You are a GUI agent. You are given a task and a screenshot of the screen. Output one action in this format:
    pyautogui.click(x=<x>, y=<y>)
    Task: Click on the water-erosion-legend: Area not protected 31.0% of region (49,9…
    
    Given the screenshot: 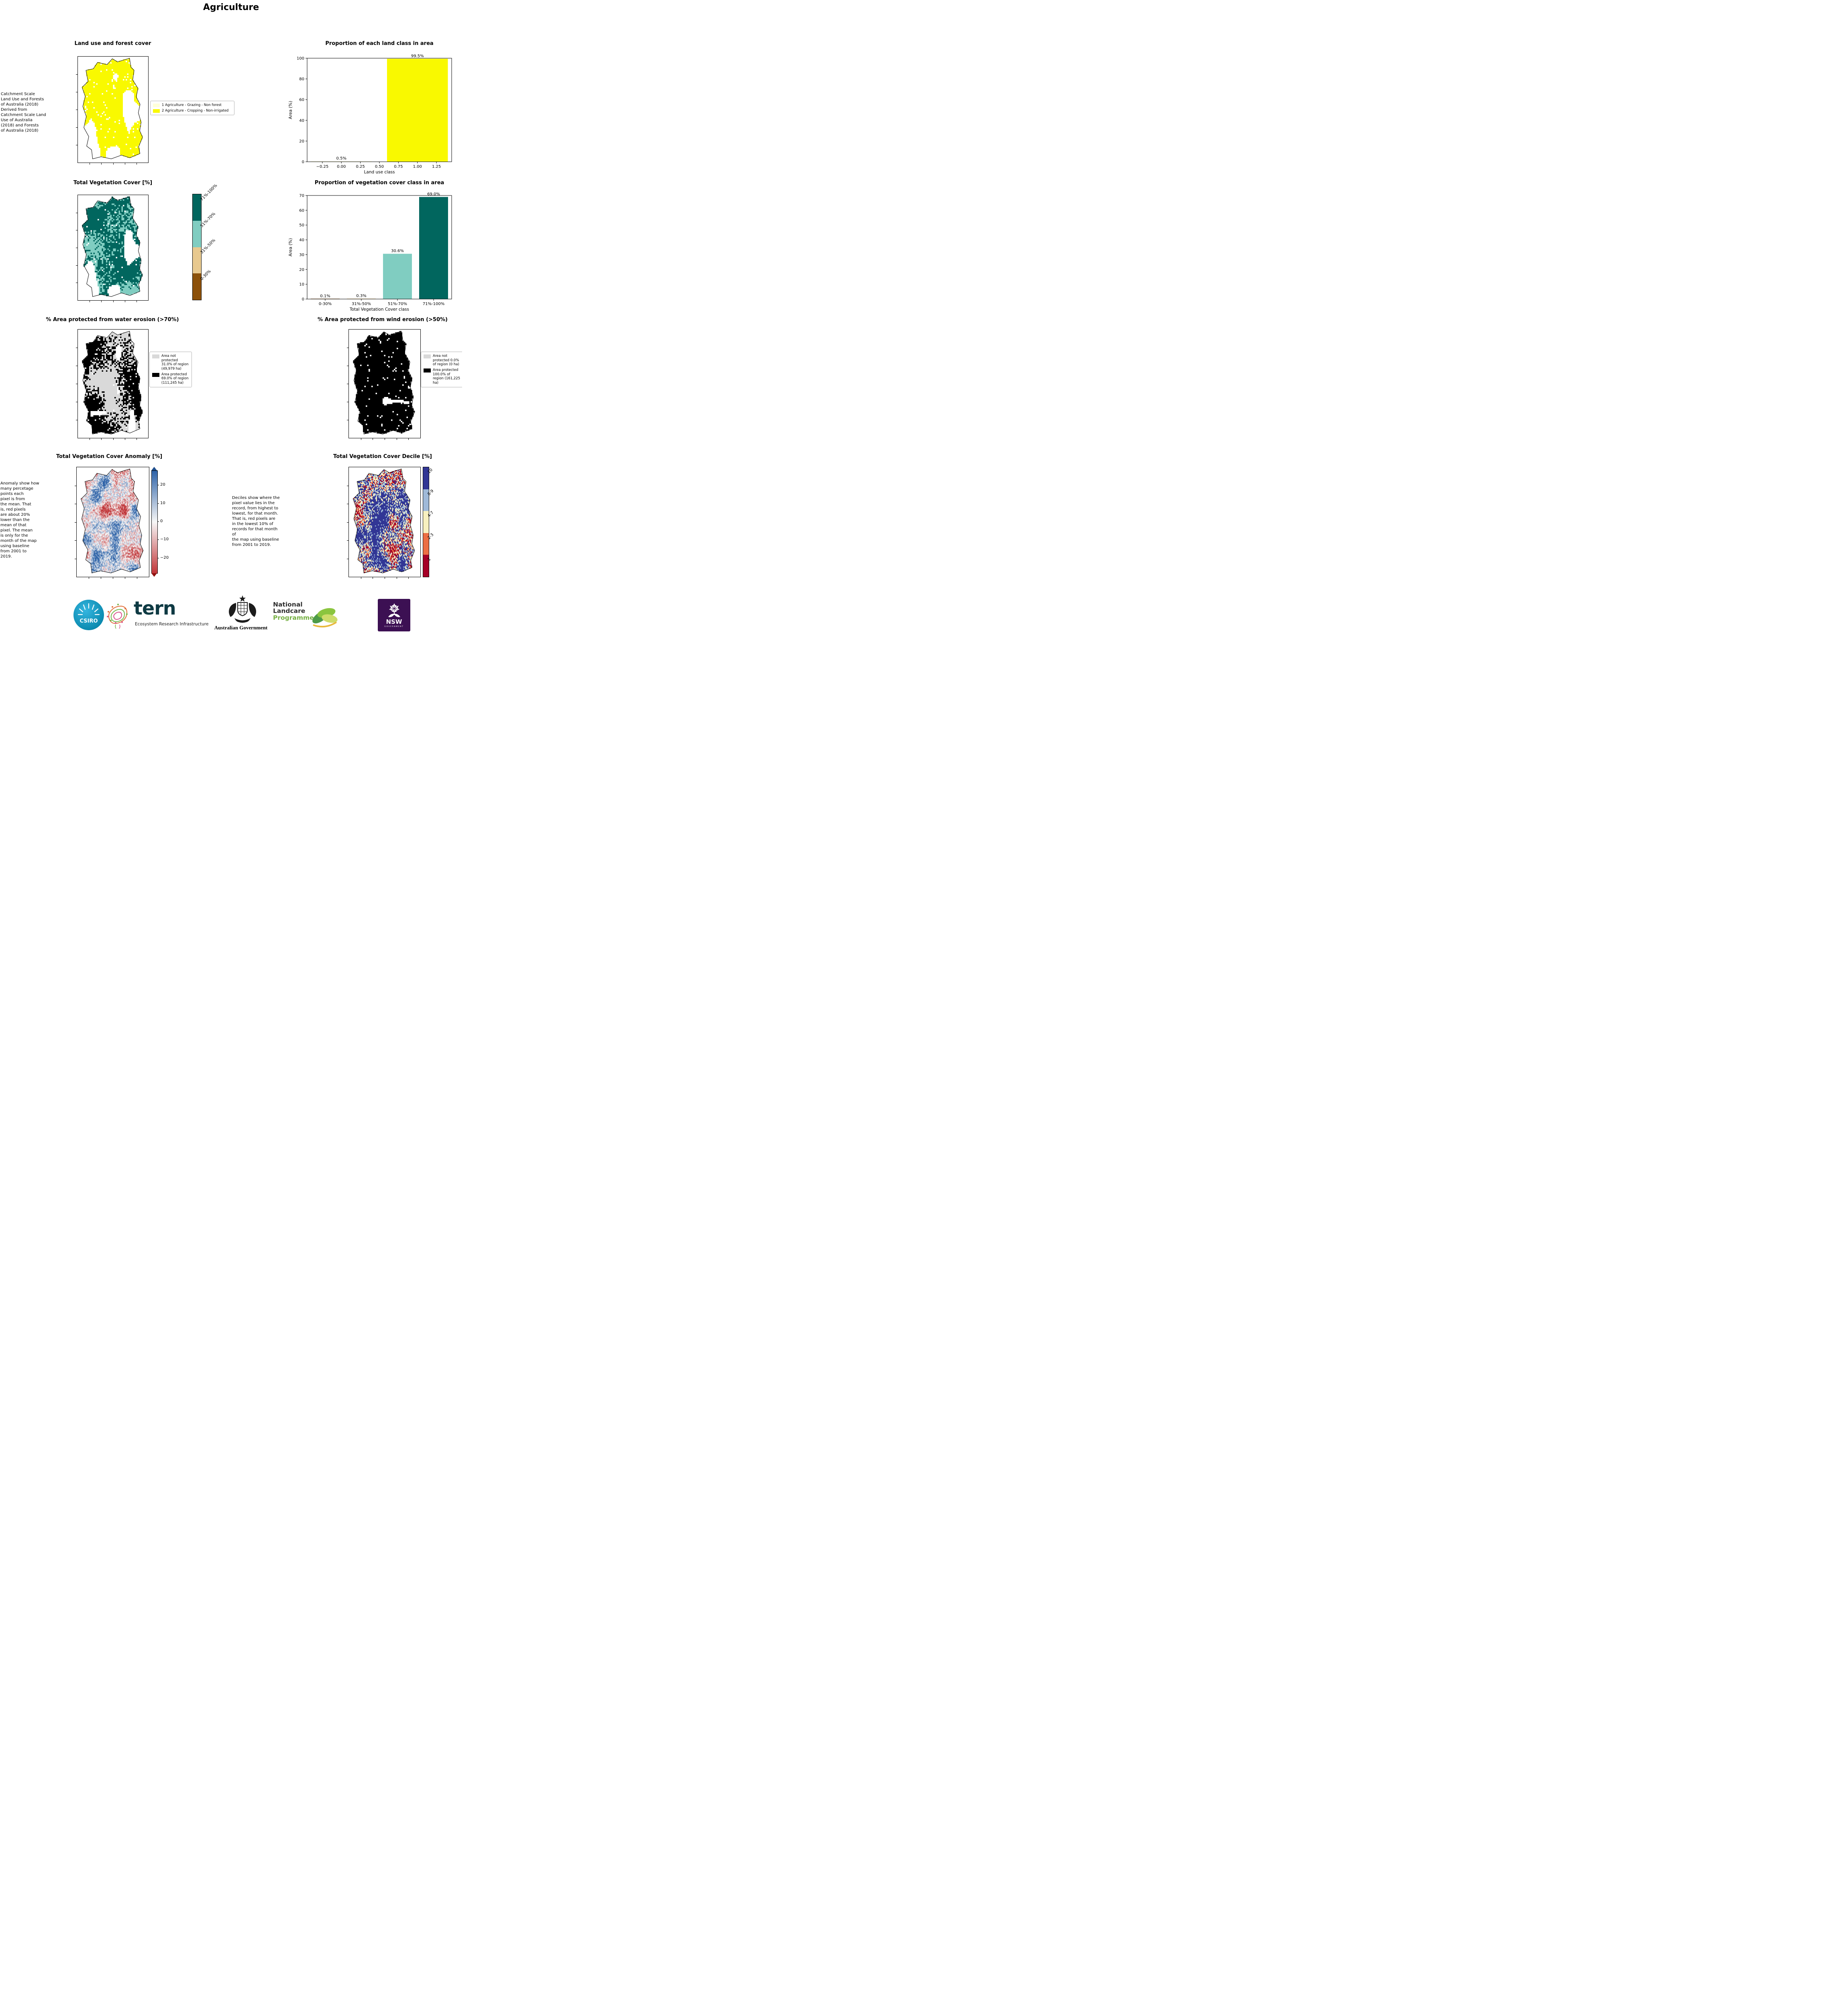 What is the action you would take?
    pyautogui.click(x=170, y=370)
    